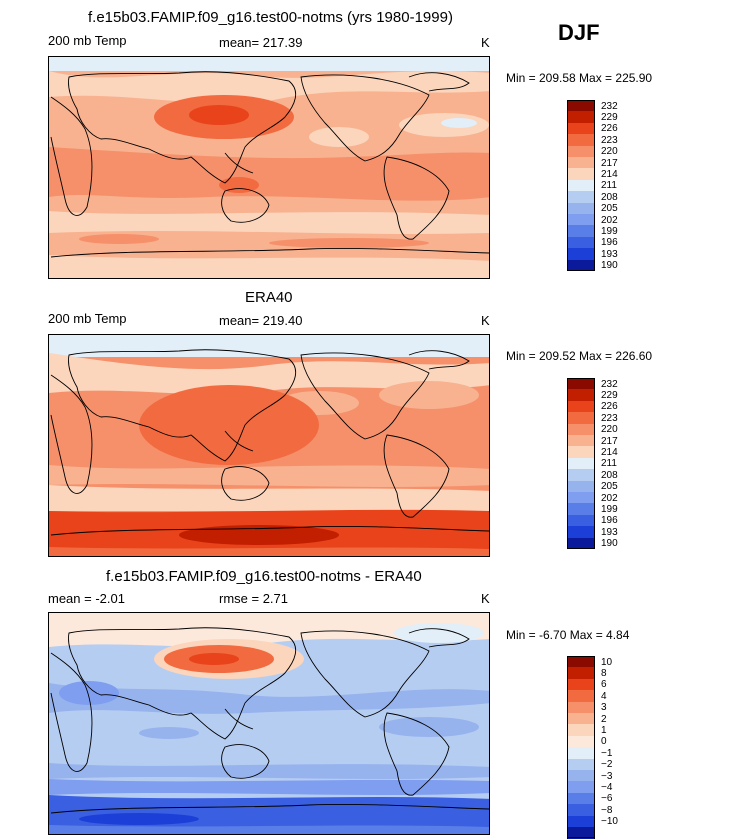  Describe the element at coordinates (261, 42) in the screenshot. I see `panel1-mean-label: mean= 217.39` at that location.